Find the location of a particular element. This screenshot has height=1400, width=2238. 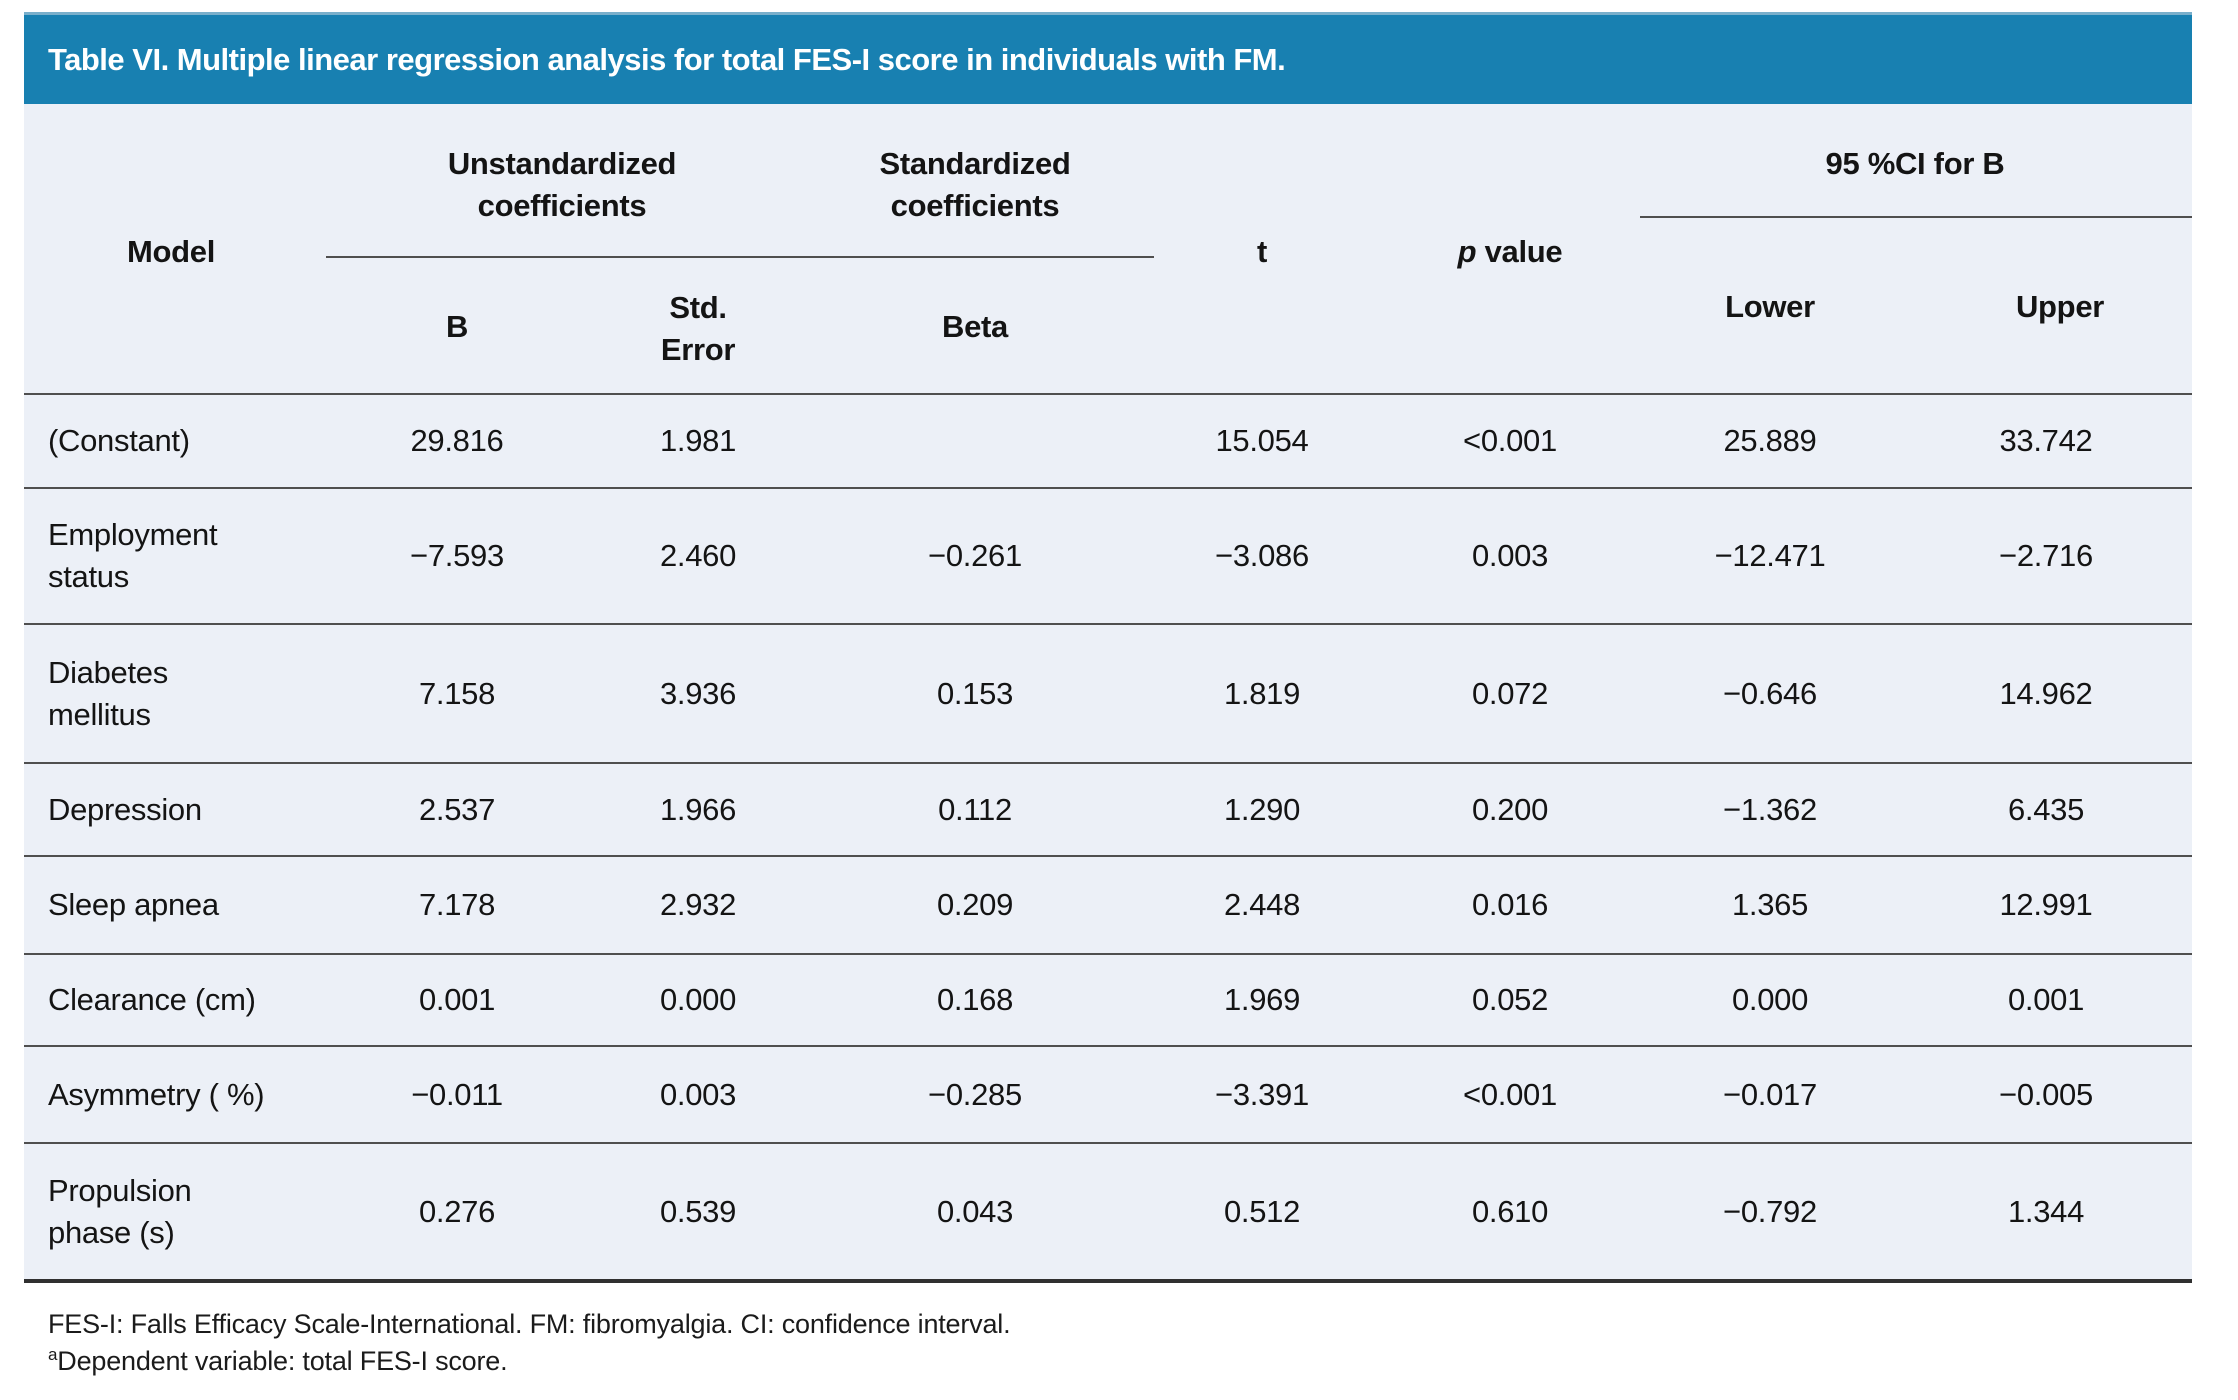

footnote-superscript-a: a is located at coordinates (53, 1354).